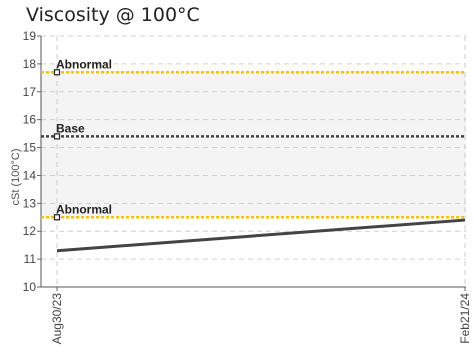 This screenshot has height=356, width=474. I want to click on y-tick-label: 19, so click(30, 36).